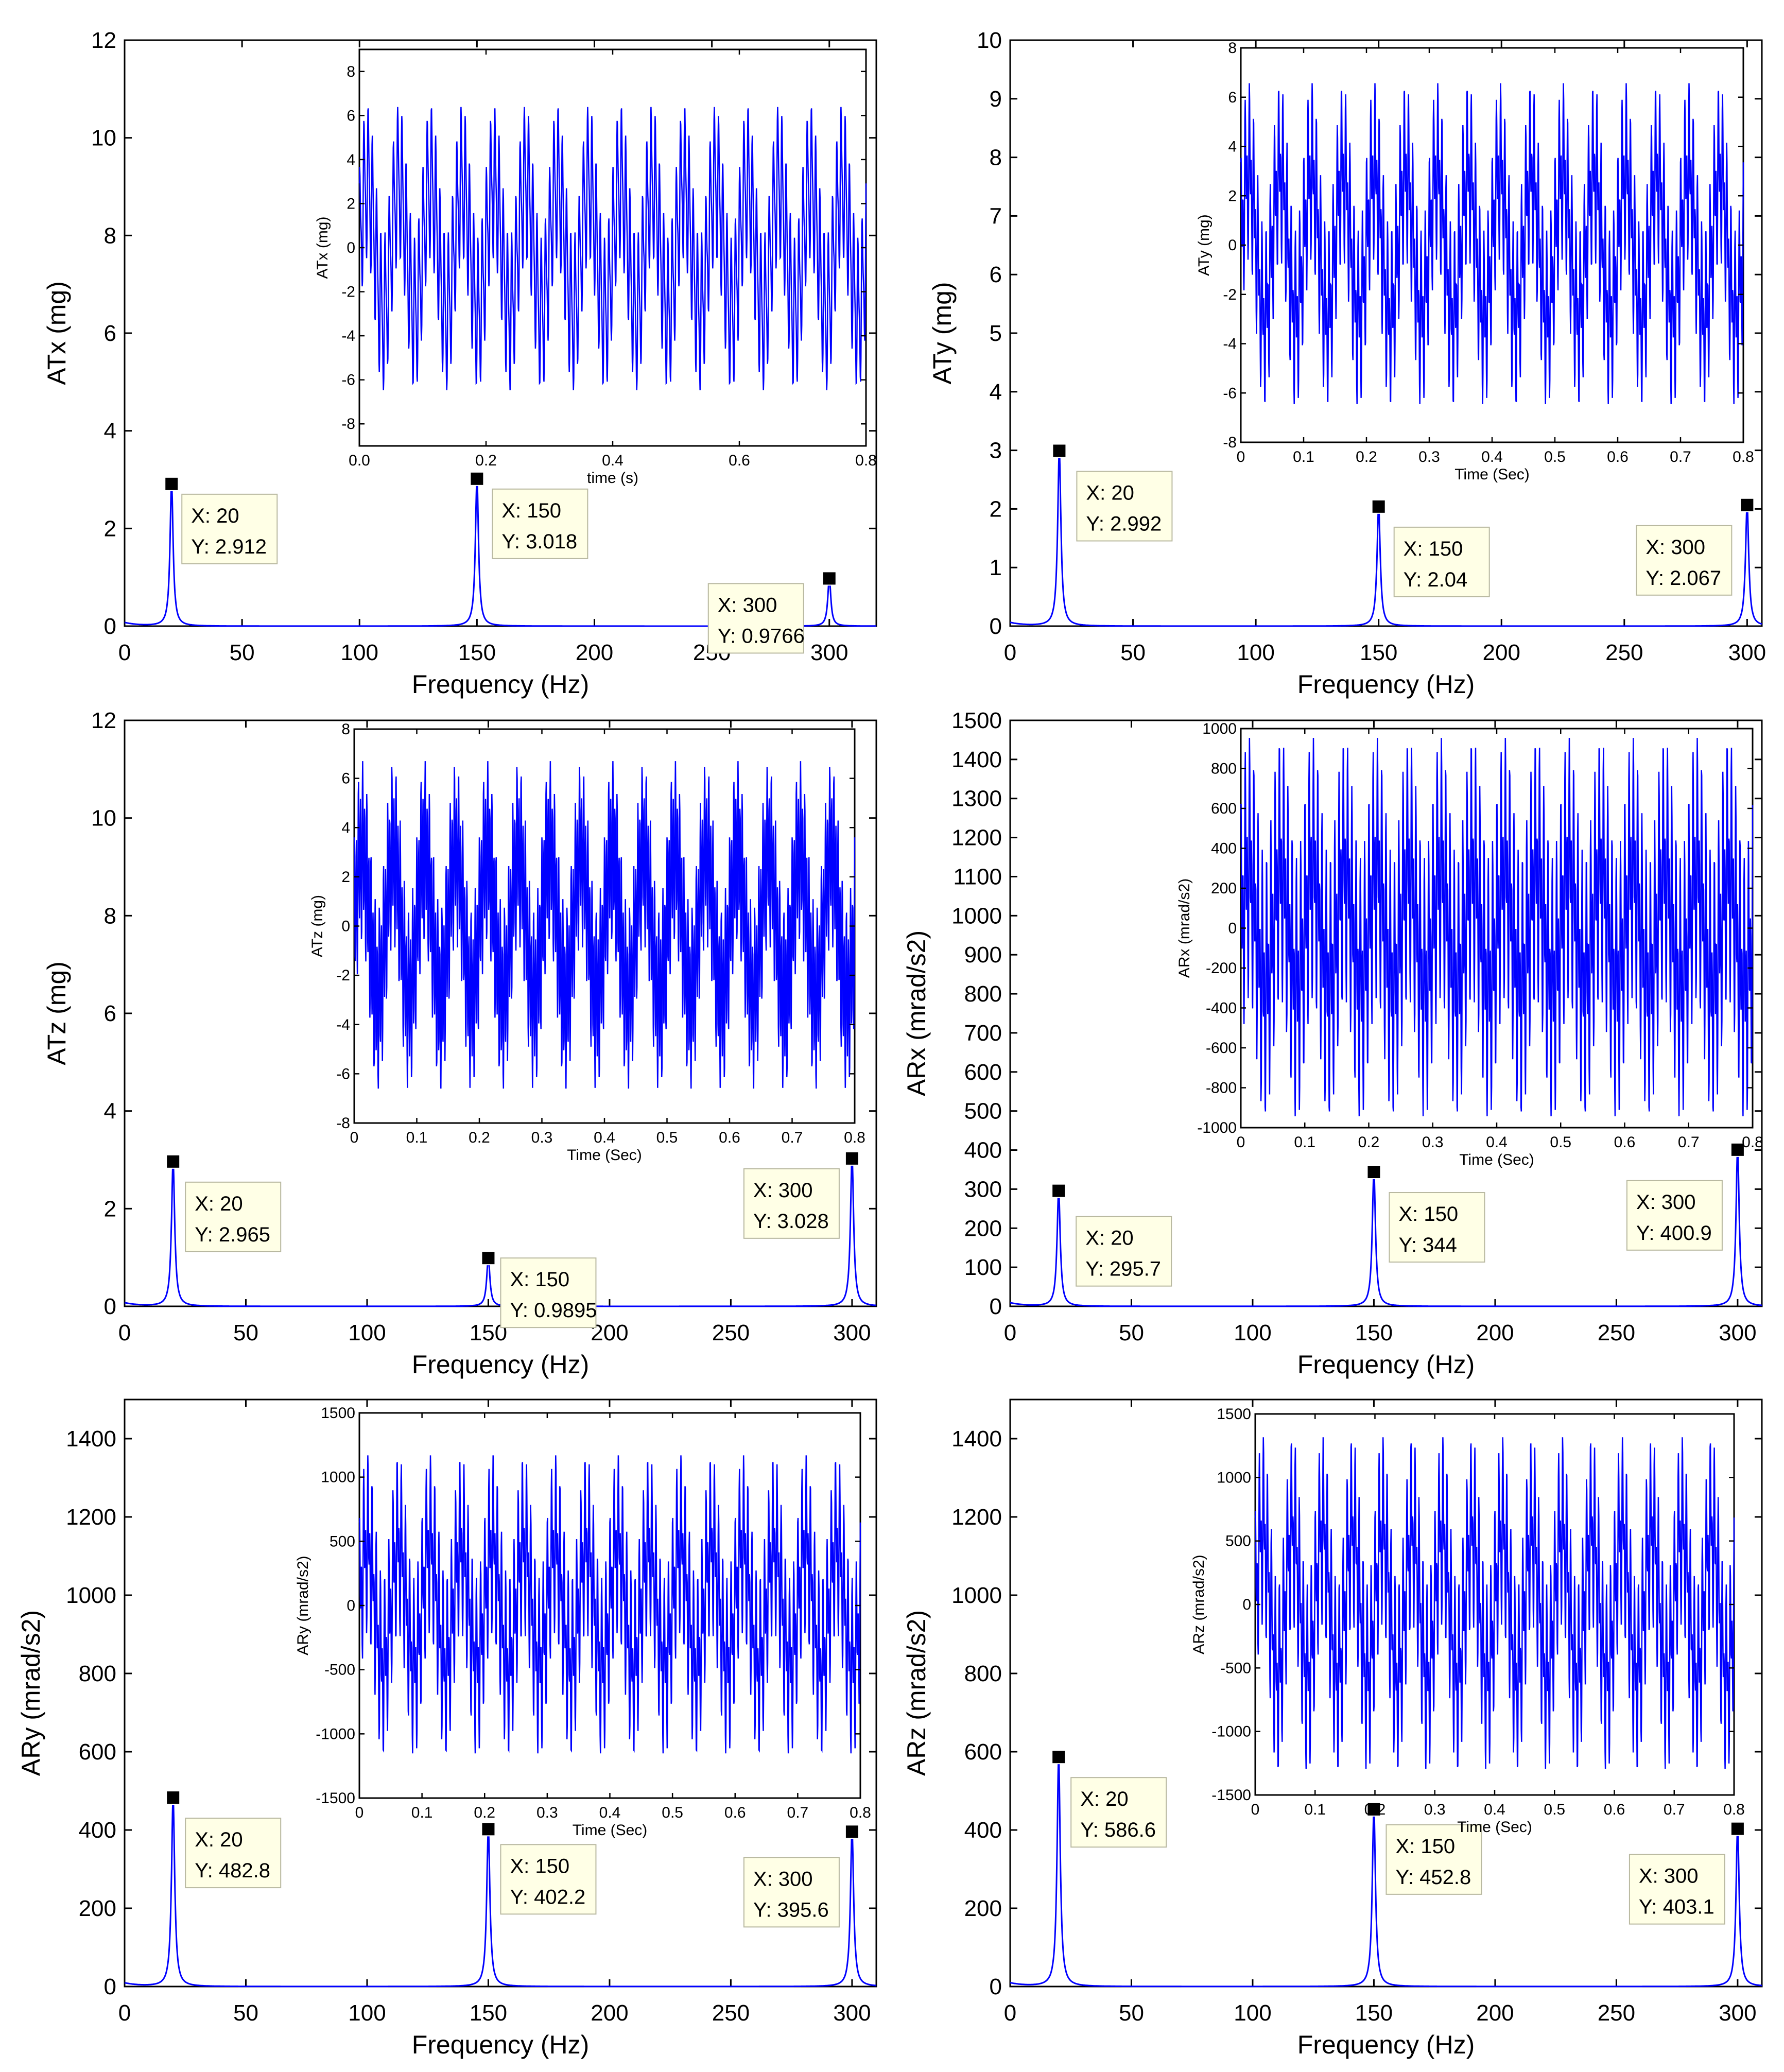 This screenshot has width=1784, height=2072. I want to click on inset-y-tick-label: 800, so click(1224, 769).